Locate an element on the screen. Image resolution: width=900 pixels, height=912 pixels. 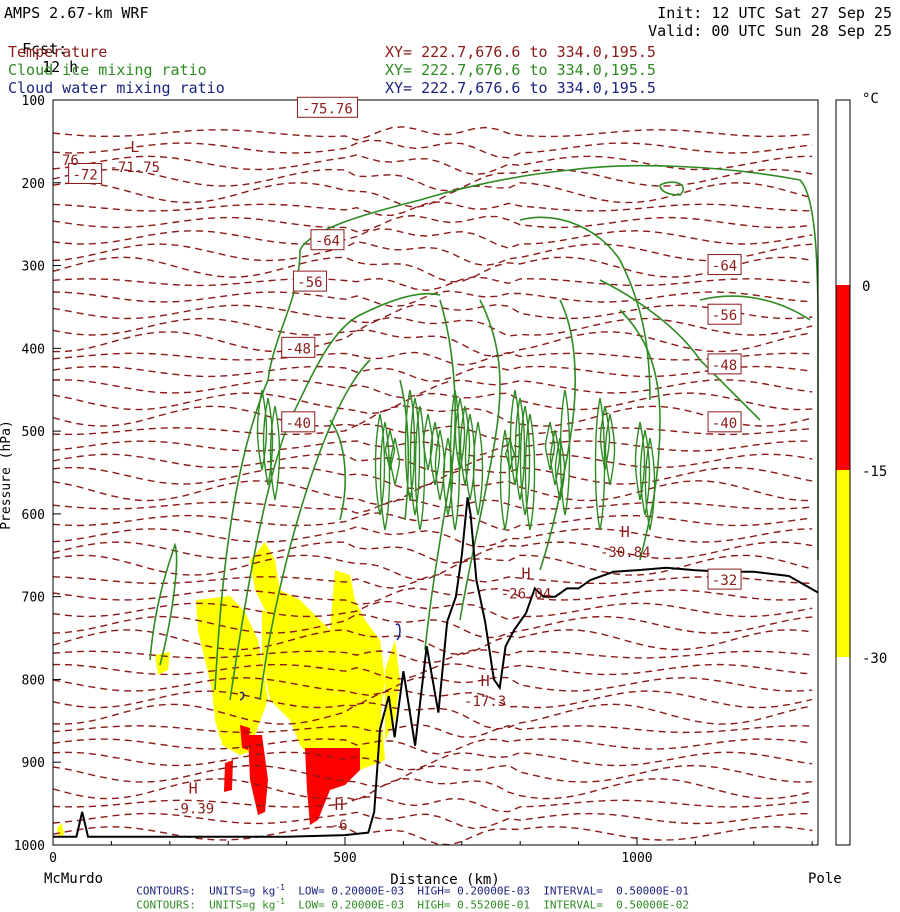
forecast-key: Fcst: is located at coordinates (45, 49).